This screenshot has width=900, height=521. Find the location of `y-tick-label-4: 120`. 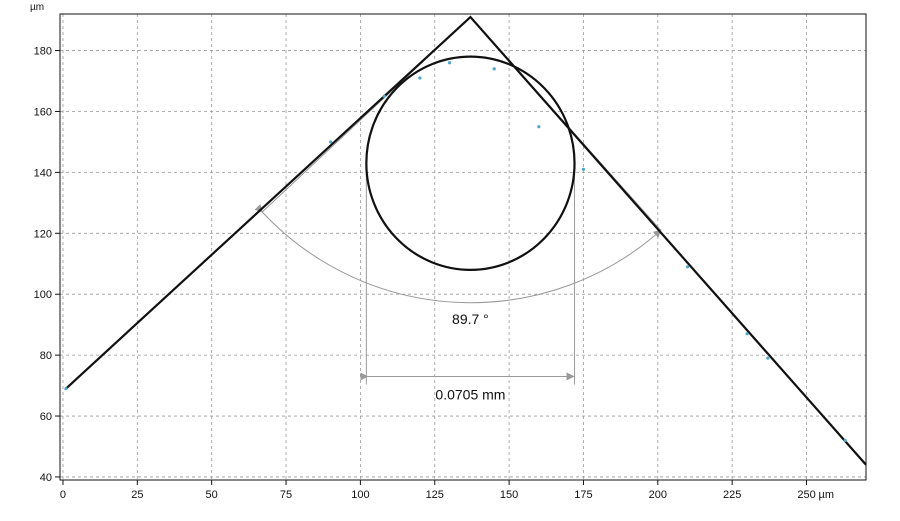

y-tick-label-4: 120 is located at coordinates (43, 234).